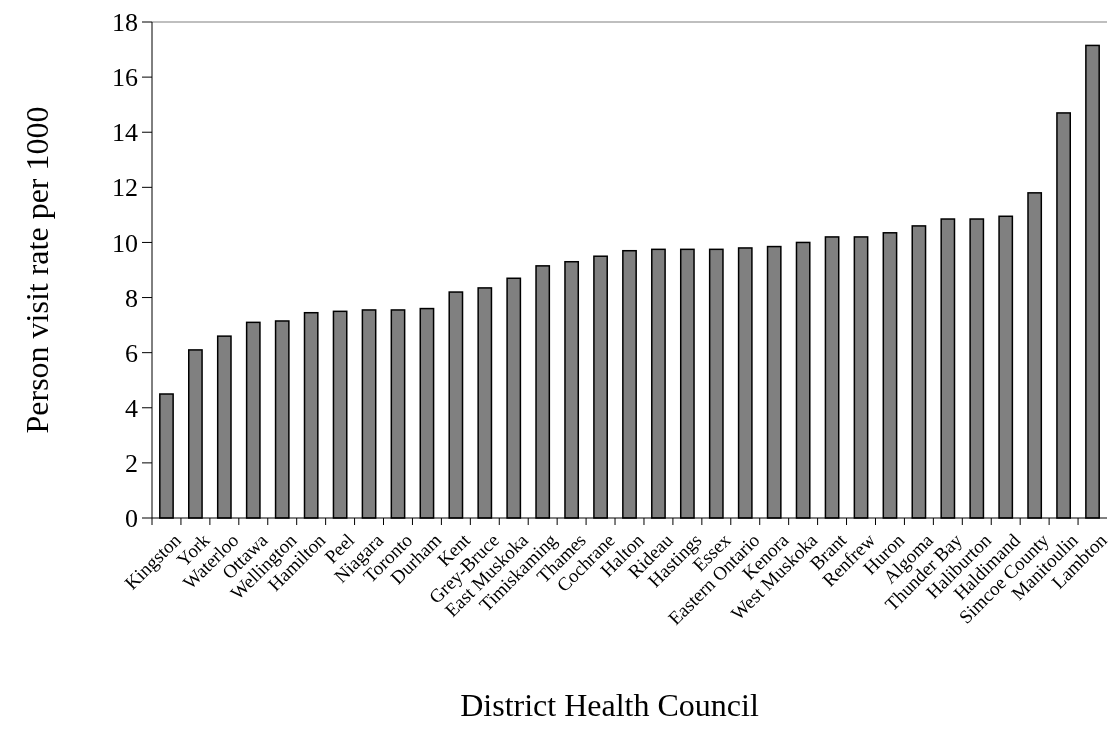 The width and height of the screenshot is (1115, 738). Describe the element at coordinates (125, 188) in the screenshot. I see `y-tick-label: 12` at that location.